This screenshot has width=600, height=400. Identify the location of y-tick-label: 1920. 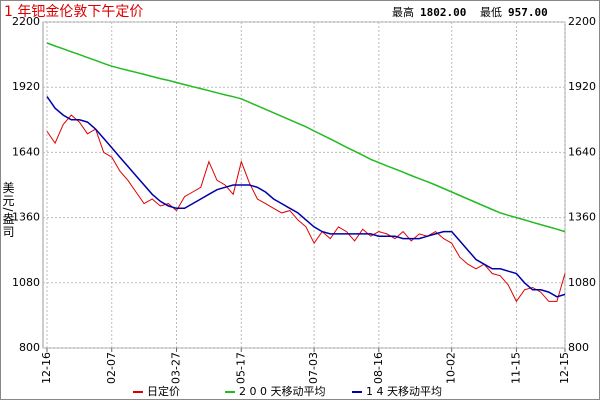
(26, 86).